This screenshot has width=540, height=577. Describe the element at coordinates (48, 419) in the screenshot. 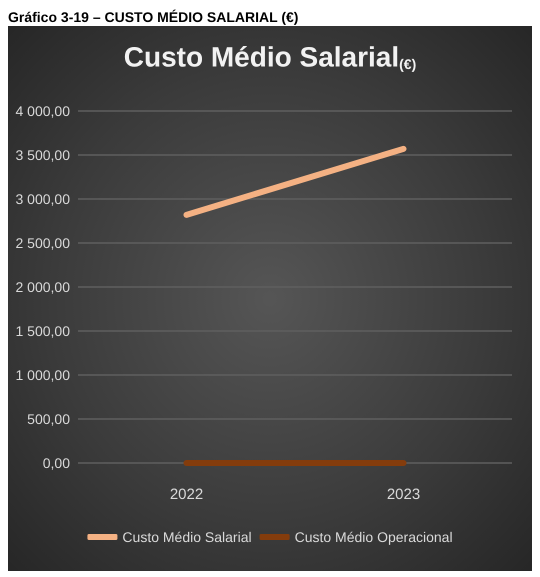

I see `y-tick-label: 500,00` at that location.